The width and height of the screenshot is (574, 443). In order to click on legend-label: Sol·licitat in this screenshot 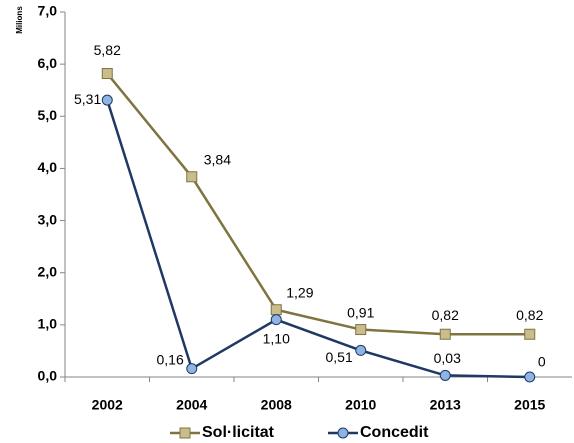, I will do `click(238, 432)`.